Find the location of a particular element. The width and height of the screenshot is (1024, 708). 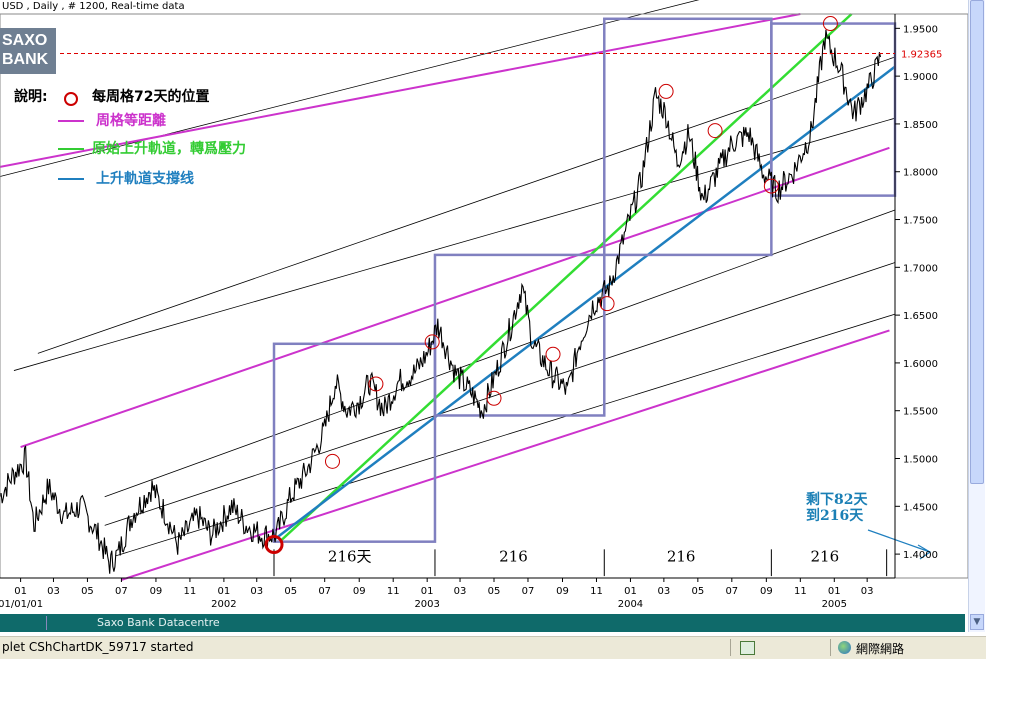

vertical-scrollbar: ▼ is located at coordinates (976, 316).